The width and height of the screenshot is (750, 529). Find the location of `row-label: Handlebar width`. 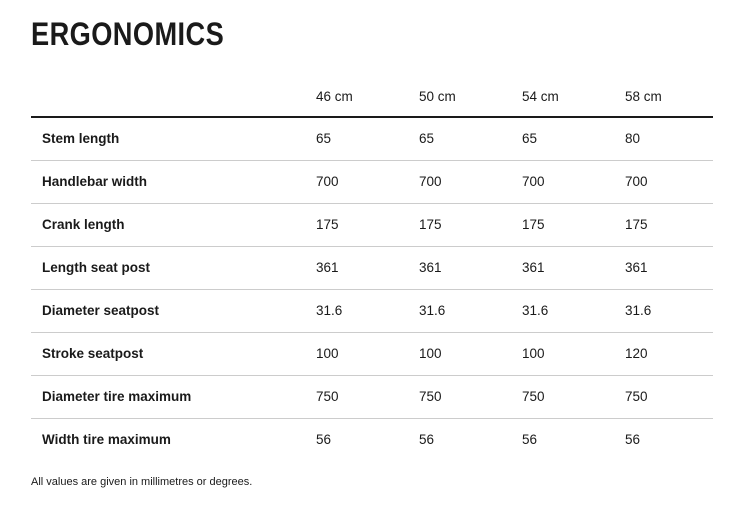

row-label: Handlebar width is located at coordinates (173, 182).